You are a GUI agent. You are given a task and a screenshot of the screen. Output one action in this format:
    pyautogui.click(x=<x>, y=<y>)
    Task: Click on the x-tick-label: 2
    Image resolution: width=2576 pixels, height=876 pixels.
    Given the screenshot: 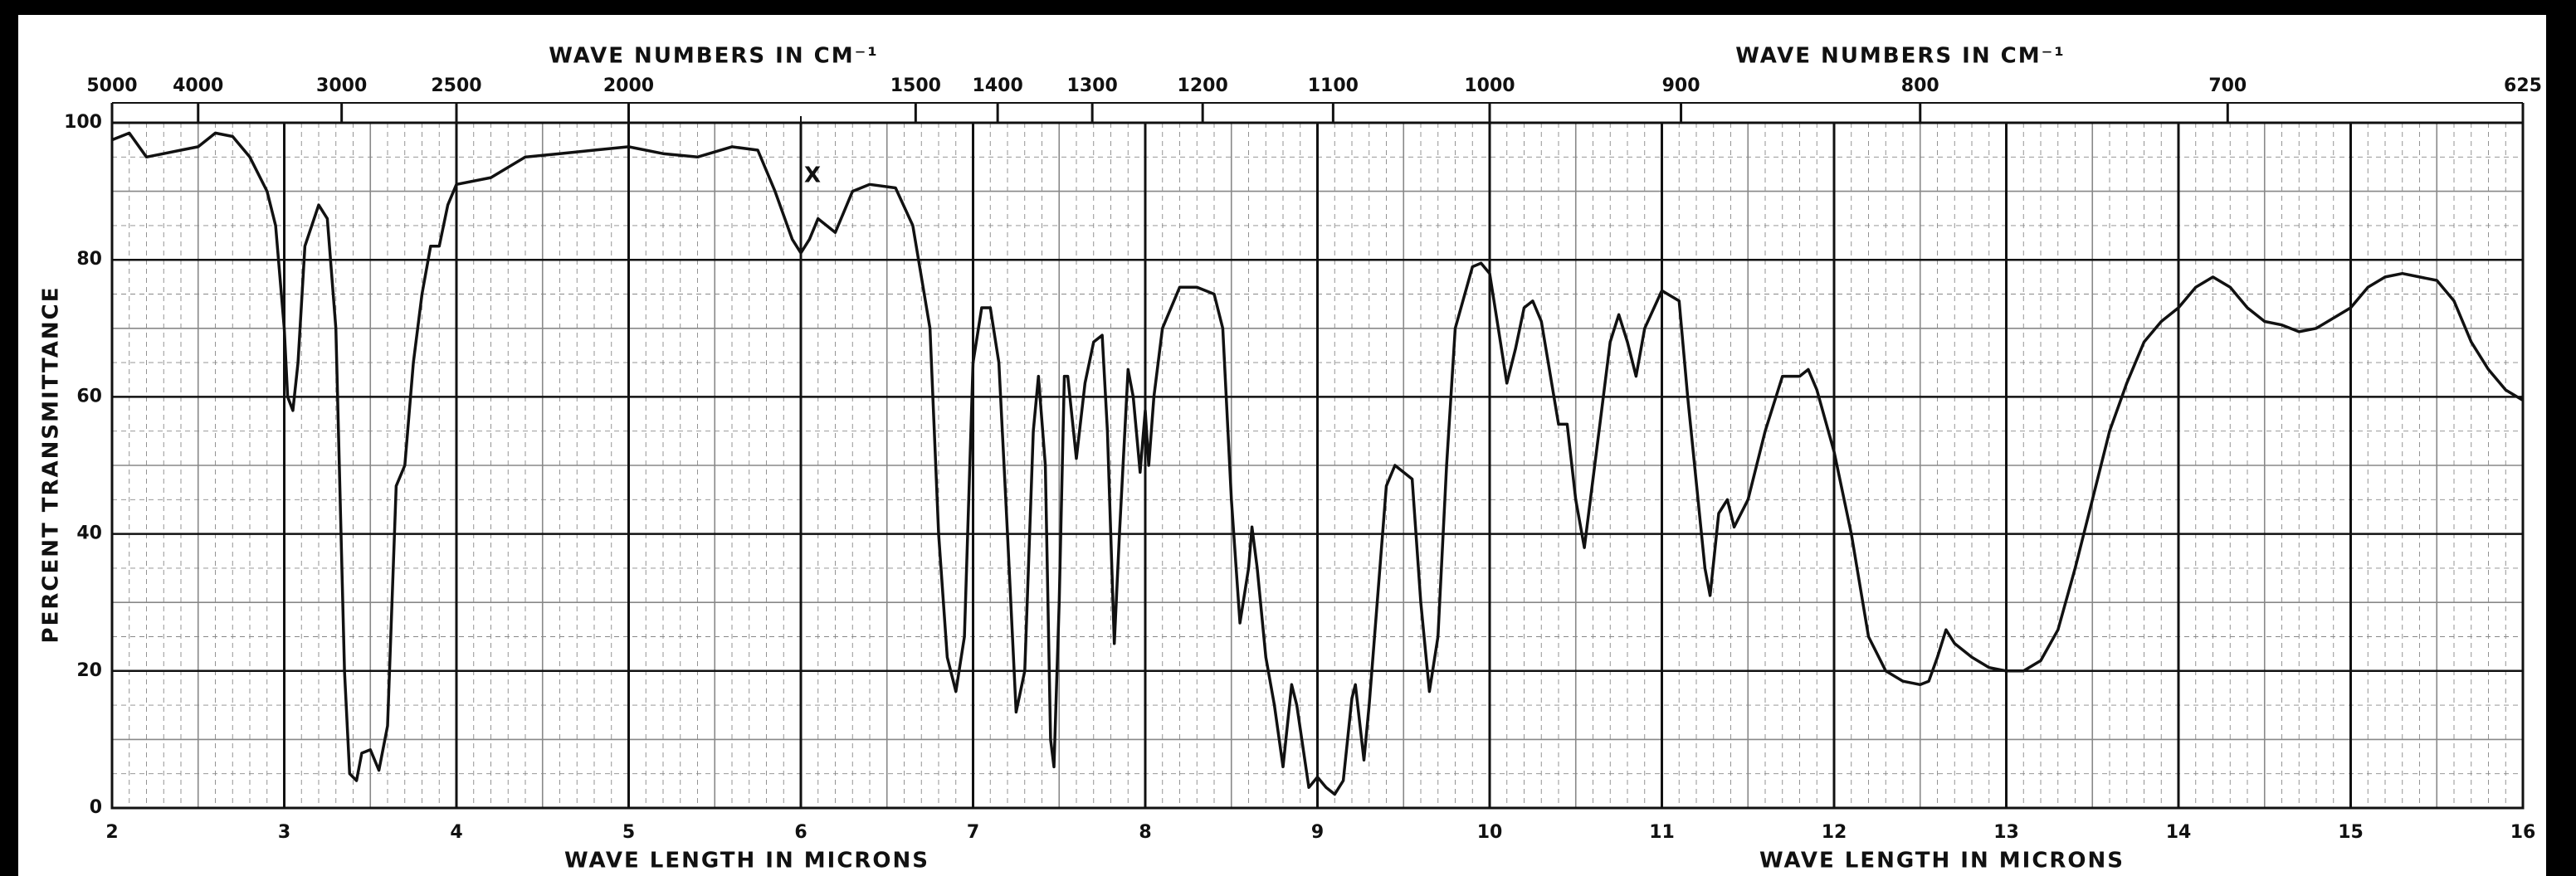 What is the action you would take?
    pyautogui.click(x=111, y=832)
    